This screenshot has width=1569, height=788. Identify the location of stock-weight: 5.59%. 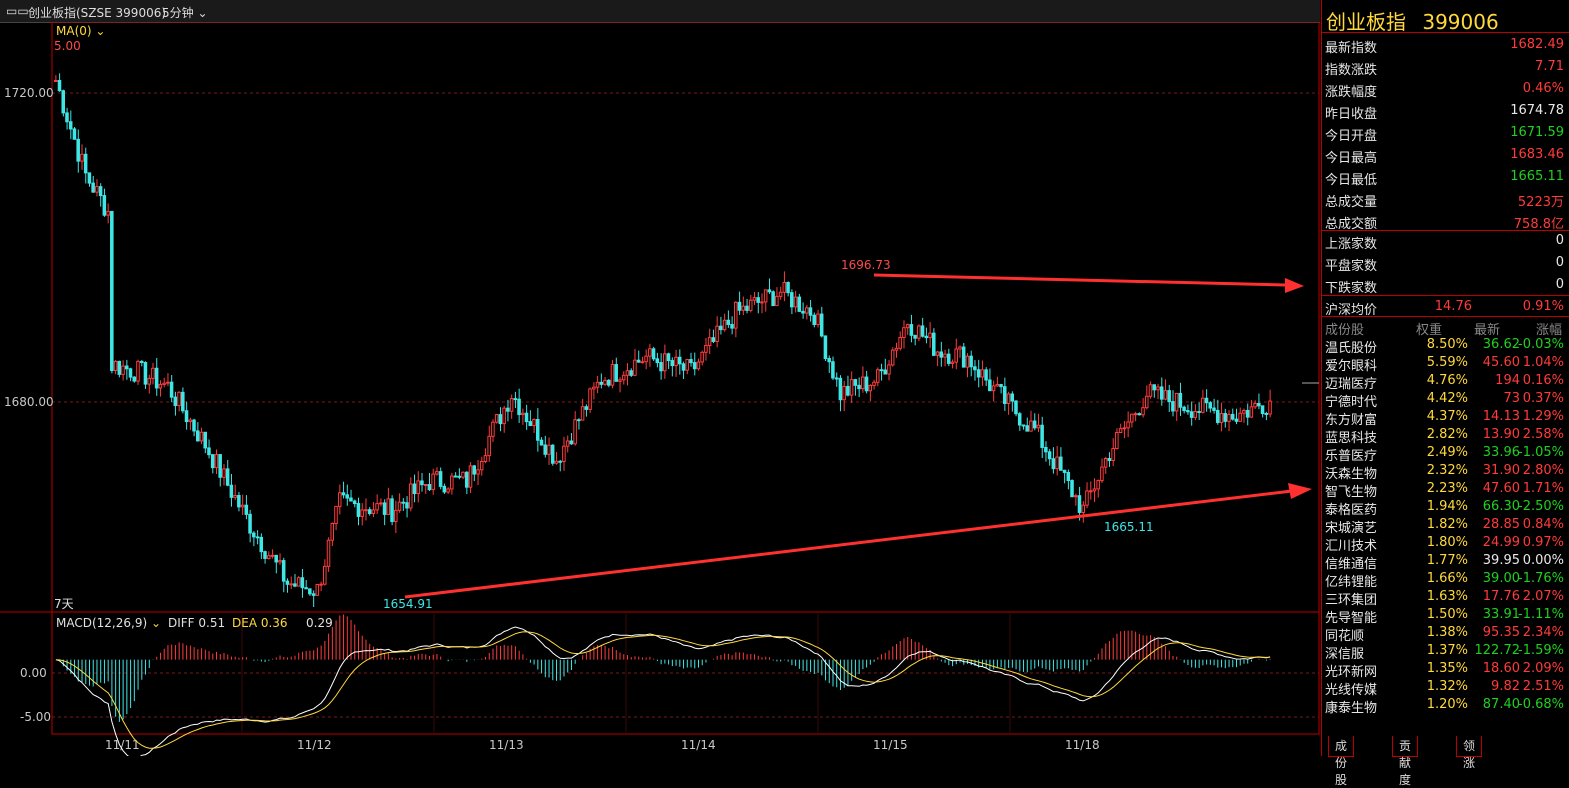
(1447, 362).